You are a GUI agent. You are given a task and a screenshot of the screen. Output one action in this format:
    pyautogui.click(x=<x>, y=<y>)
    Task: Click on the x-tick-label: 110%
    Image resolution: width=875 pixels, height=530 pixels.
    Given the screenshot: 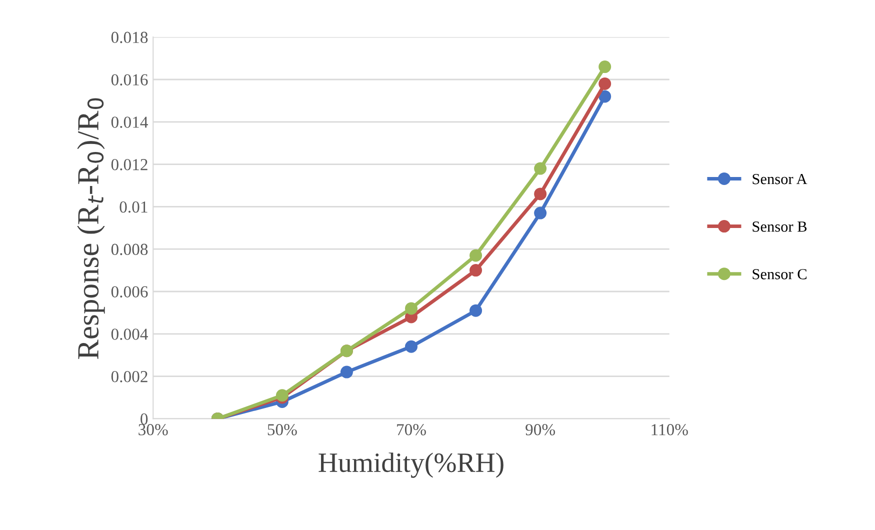 What is the action you would take?
    pyautogui.click(x=670, y=430)
    